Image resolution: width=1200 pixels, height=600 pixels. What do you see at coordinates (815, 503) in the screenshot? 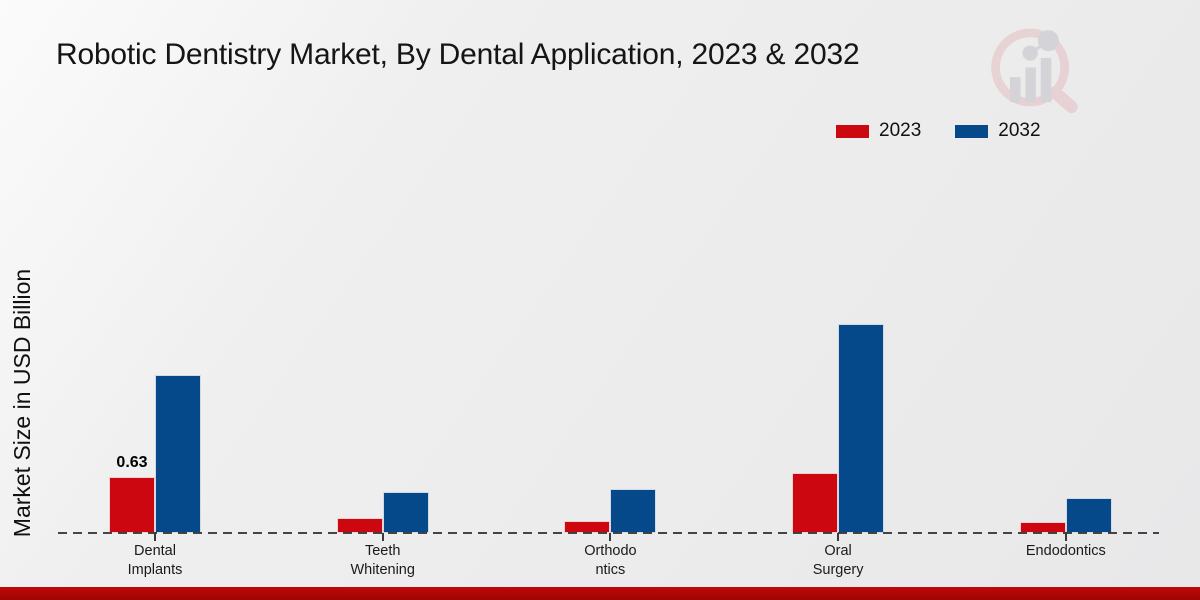
I see `bar-2023-oral-surgery` at bounding box center [815, 503].